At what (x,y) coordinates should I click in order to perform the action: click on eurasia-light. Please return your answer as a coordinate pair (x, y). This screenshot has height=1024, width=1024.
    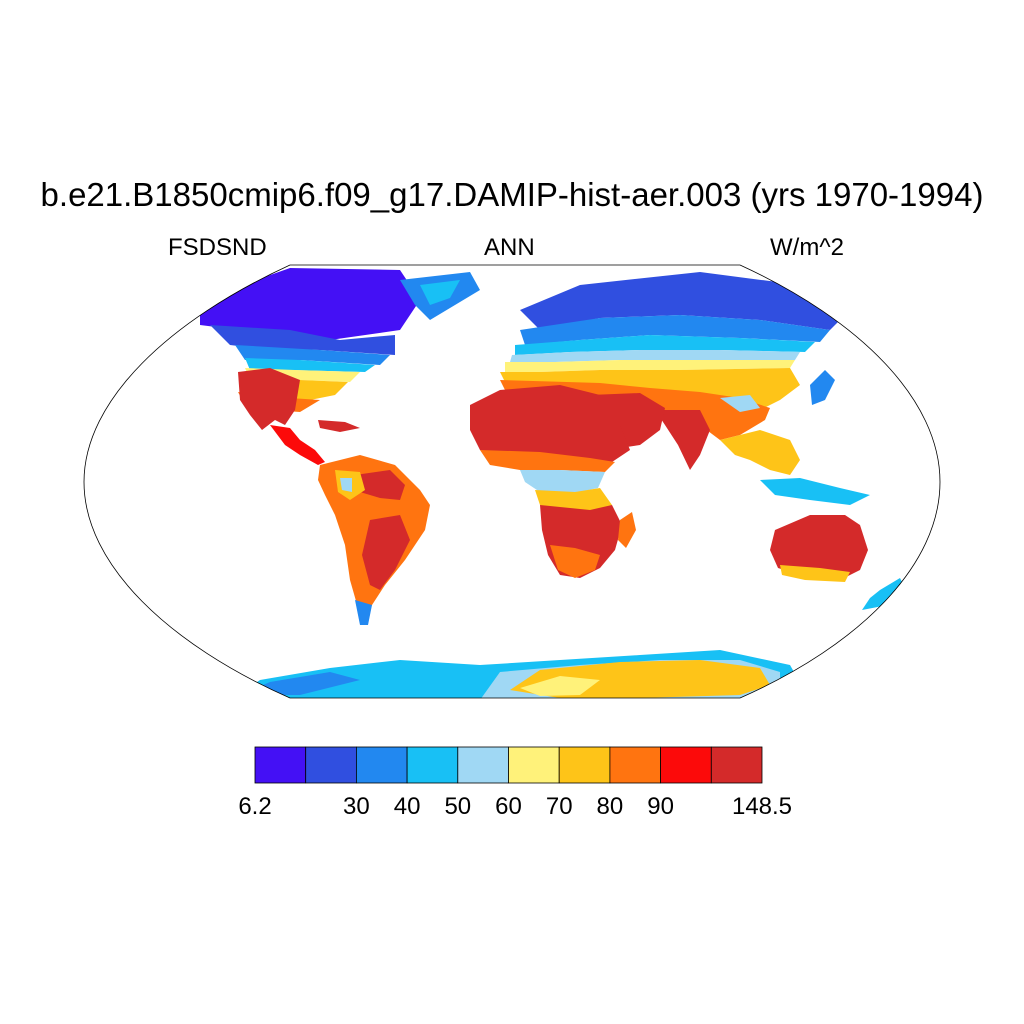
    Looking at the image, I should click on (655, 356).